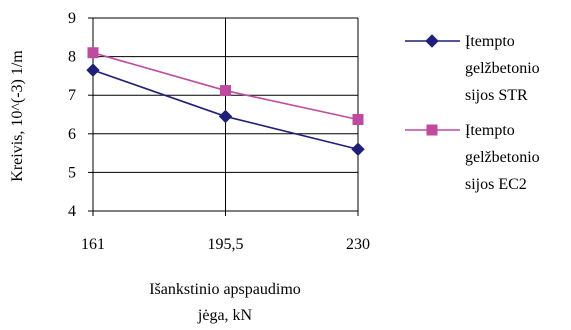 The height and width of the screenshot is (330, 571). What do you see at coordinates (358, 244) in the screenshot?
I see `x-tick-label: 230` at bounding box center [358, 244].